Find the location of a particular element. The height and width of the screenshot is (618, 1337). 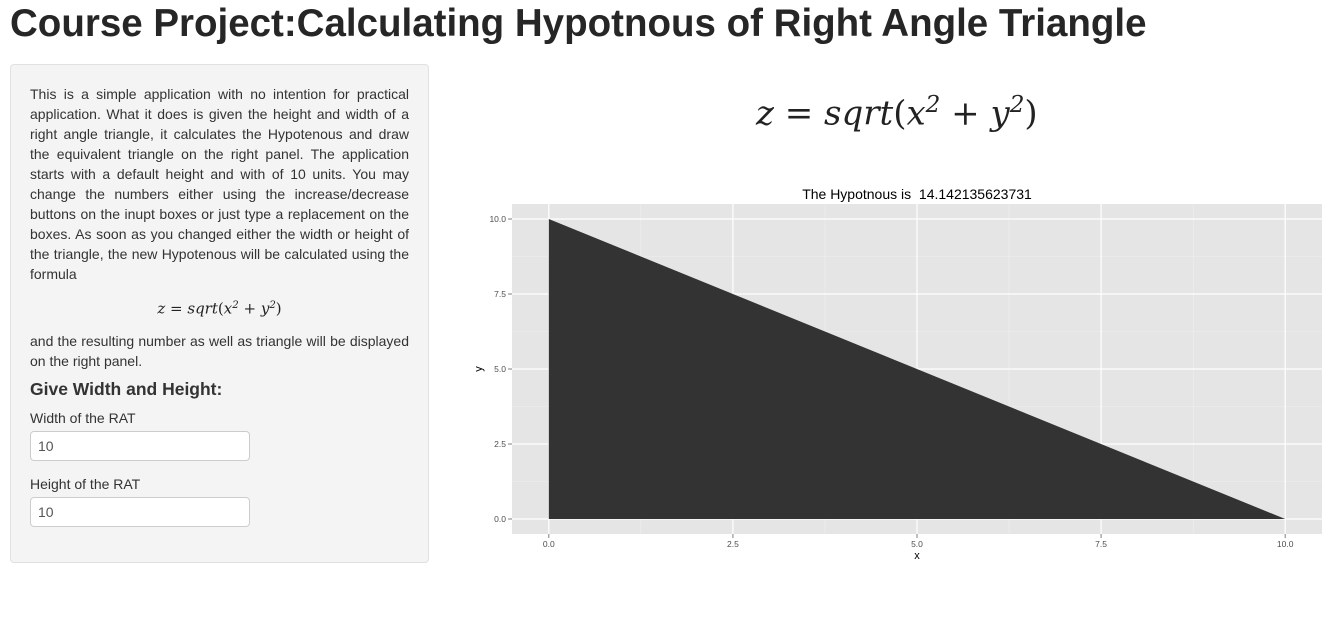

y-tick-label: 7.5 is located at coordinates (500, 294).